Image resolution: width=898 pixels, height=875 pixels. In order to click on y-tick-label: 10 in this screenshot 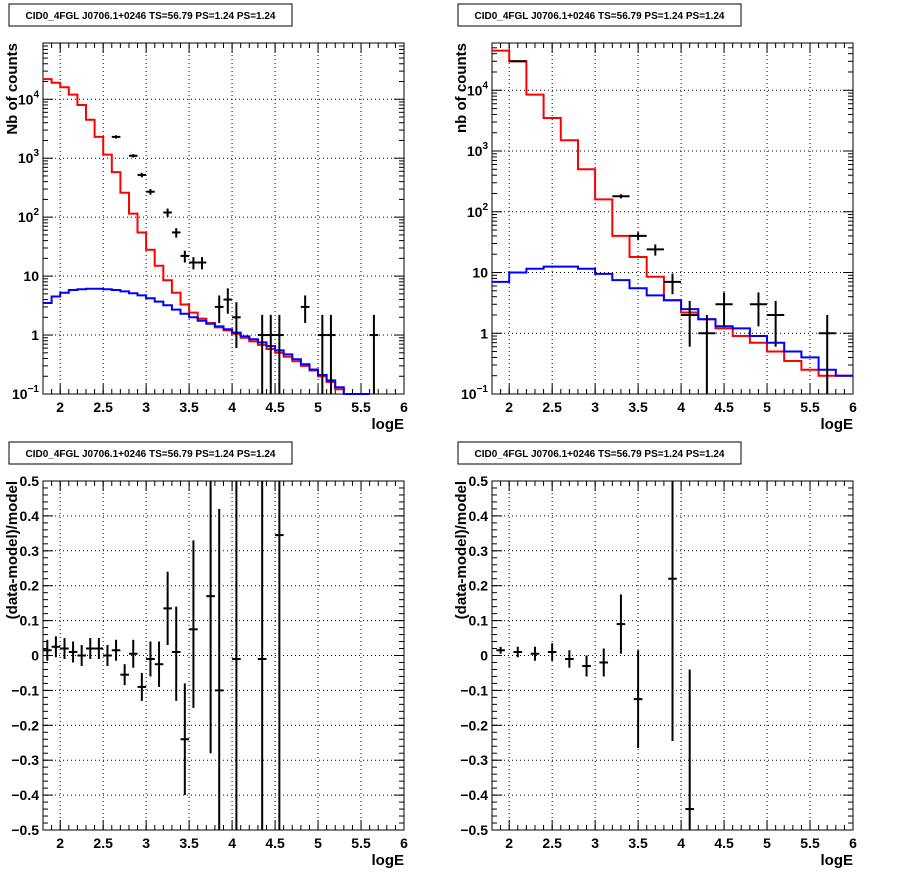, I will do `click(480, 273)`.